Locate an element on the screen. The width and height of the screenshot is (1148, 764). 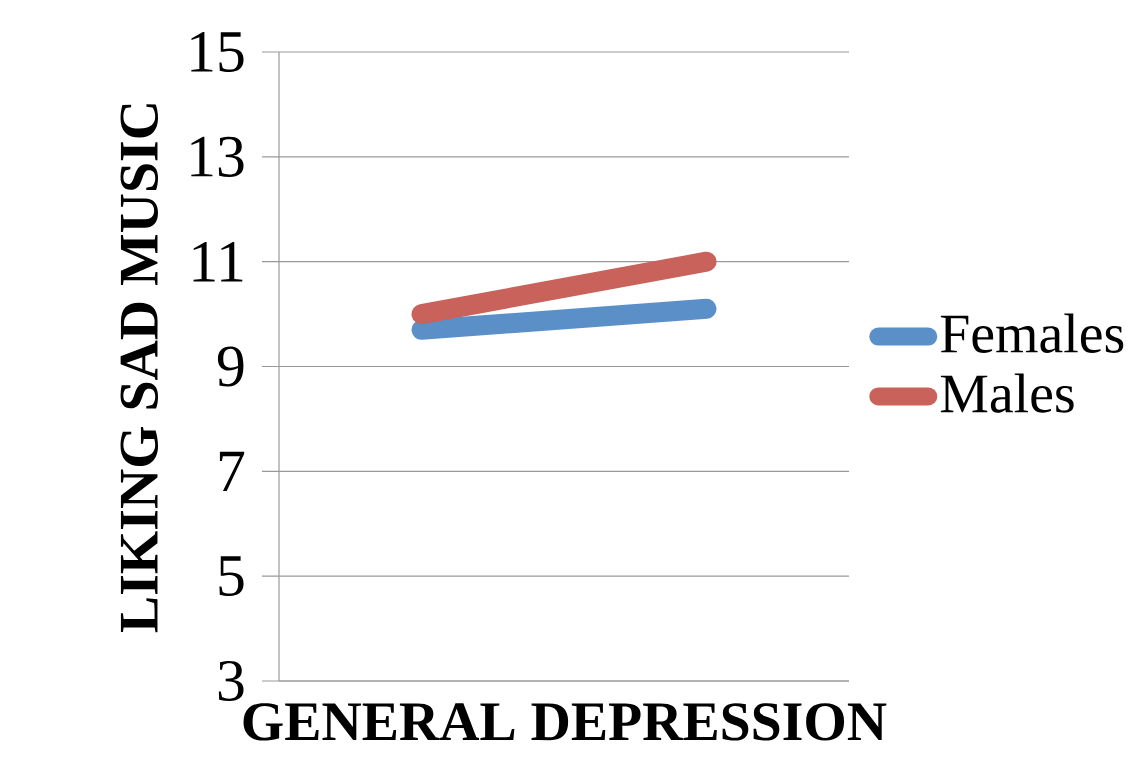
y-tick-label: 13 is located at coordinates (217, 156).